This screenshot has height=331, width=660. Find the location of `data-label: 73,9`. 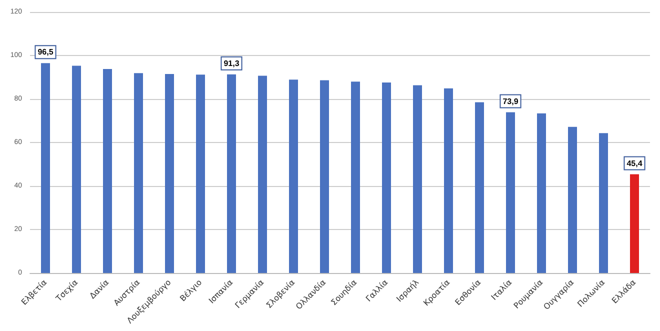

data-label: 73,9 is located at coordinates (510, 101).